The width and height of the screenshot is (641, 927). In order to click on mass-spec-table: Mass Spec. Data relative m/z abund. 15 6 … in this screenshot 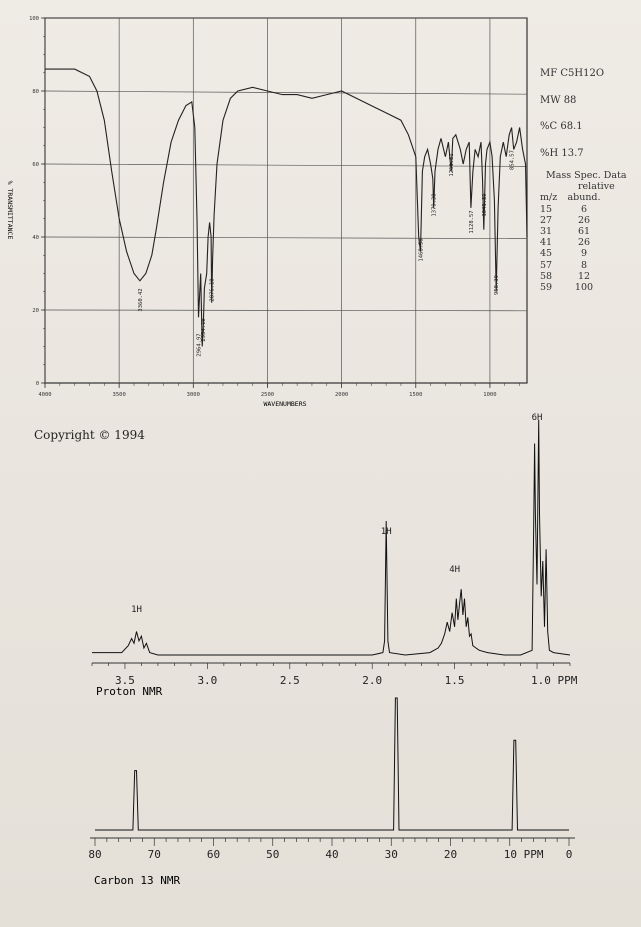, I will do `click(583, 231)`.